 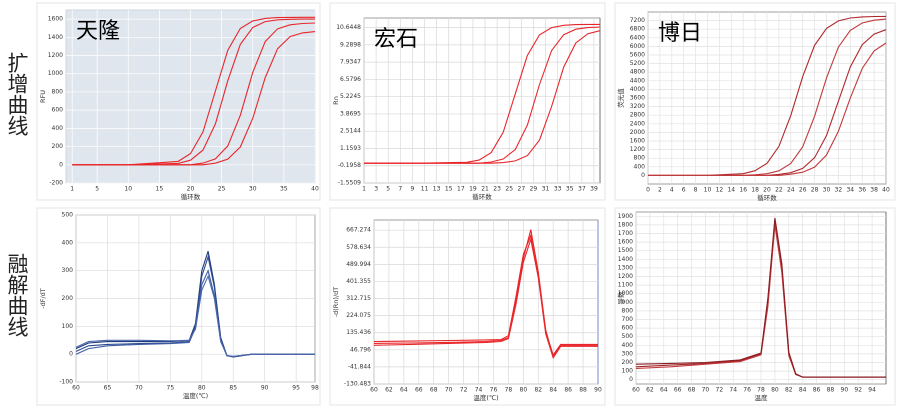 I want to click on x-tick-label: 82, so click(x=538, y=390).